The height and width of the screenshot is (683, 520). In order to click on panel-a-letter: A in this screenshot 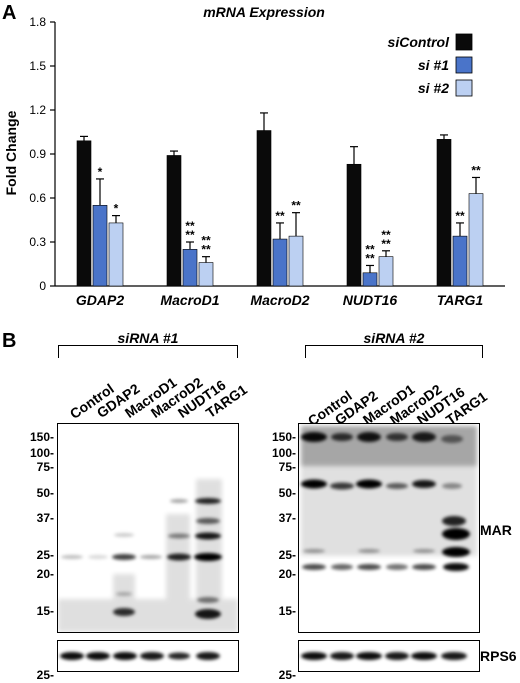, I will do `click(9, 13)`.